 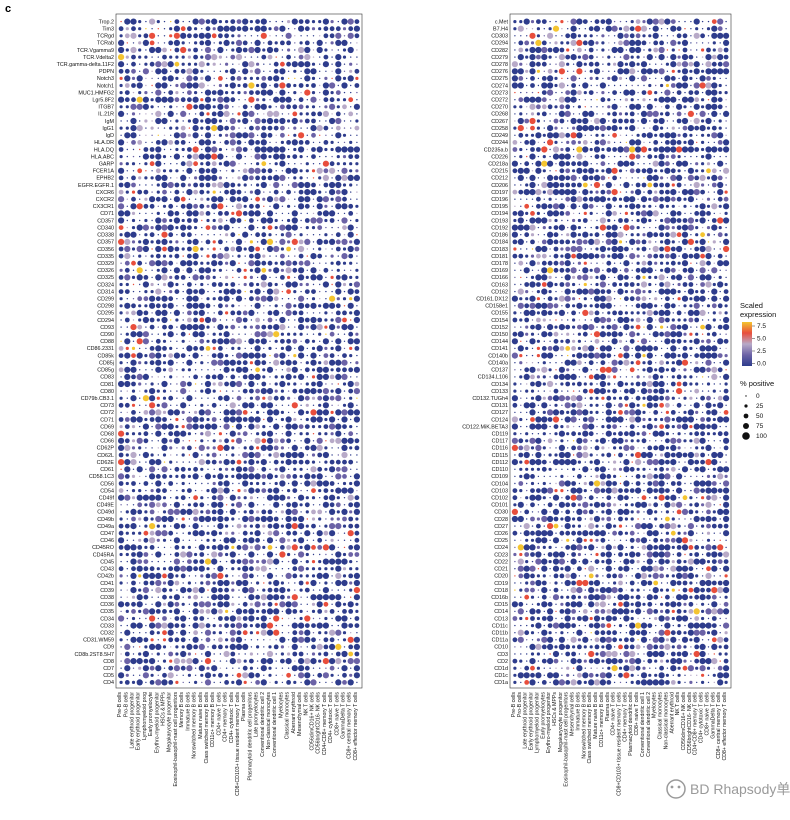 I want to click on gene-label: CD268, so click(x=499, y=115).